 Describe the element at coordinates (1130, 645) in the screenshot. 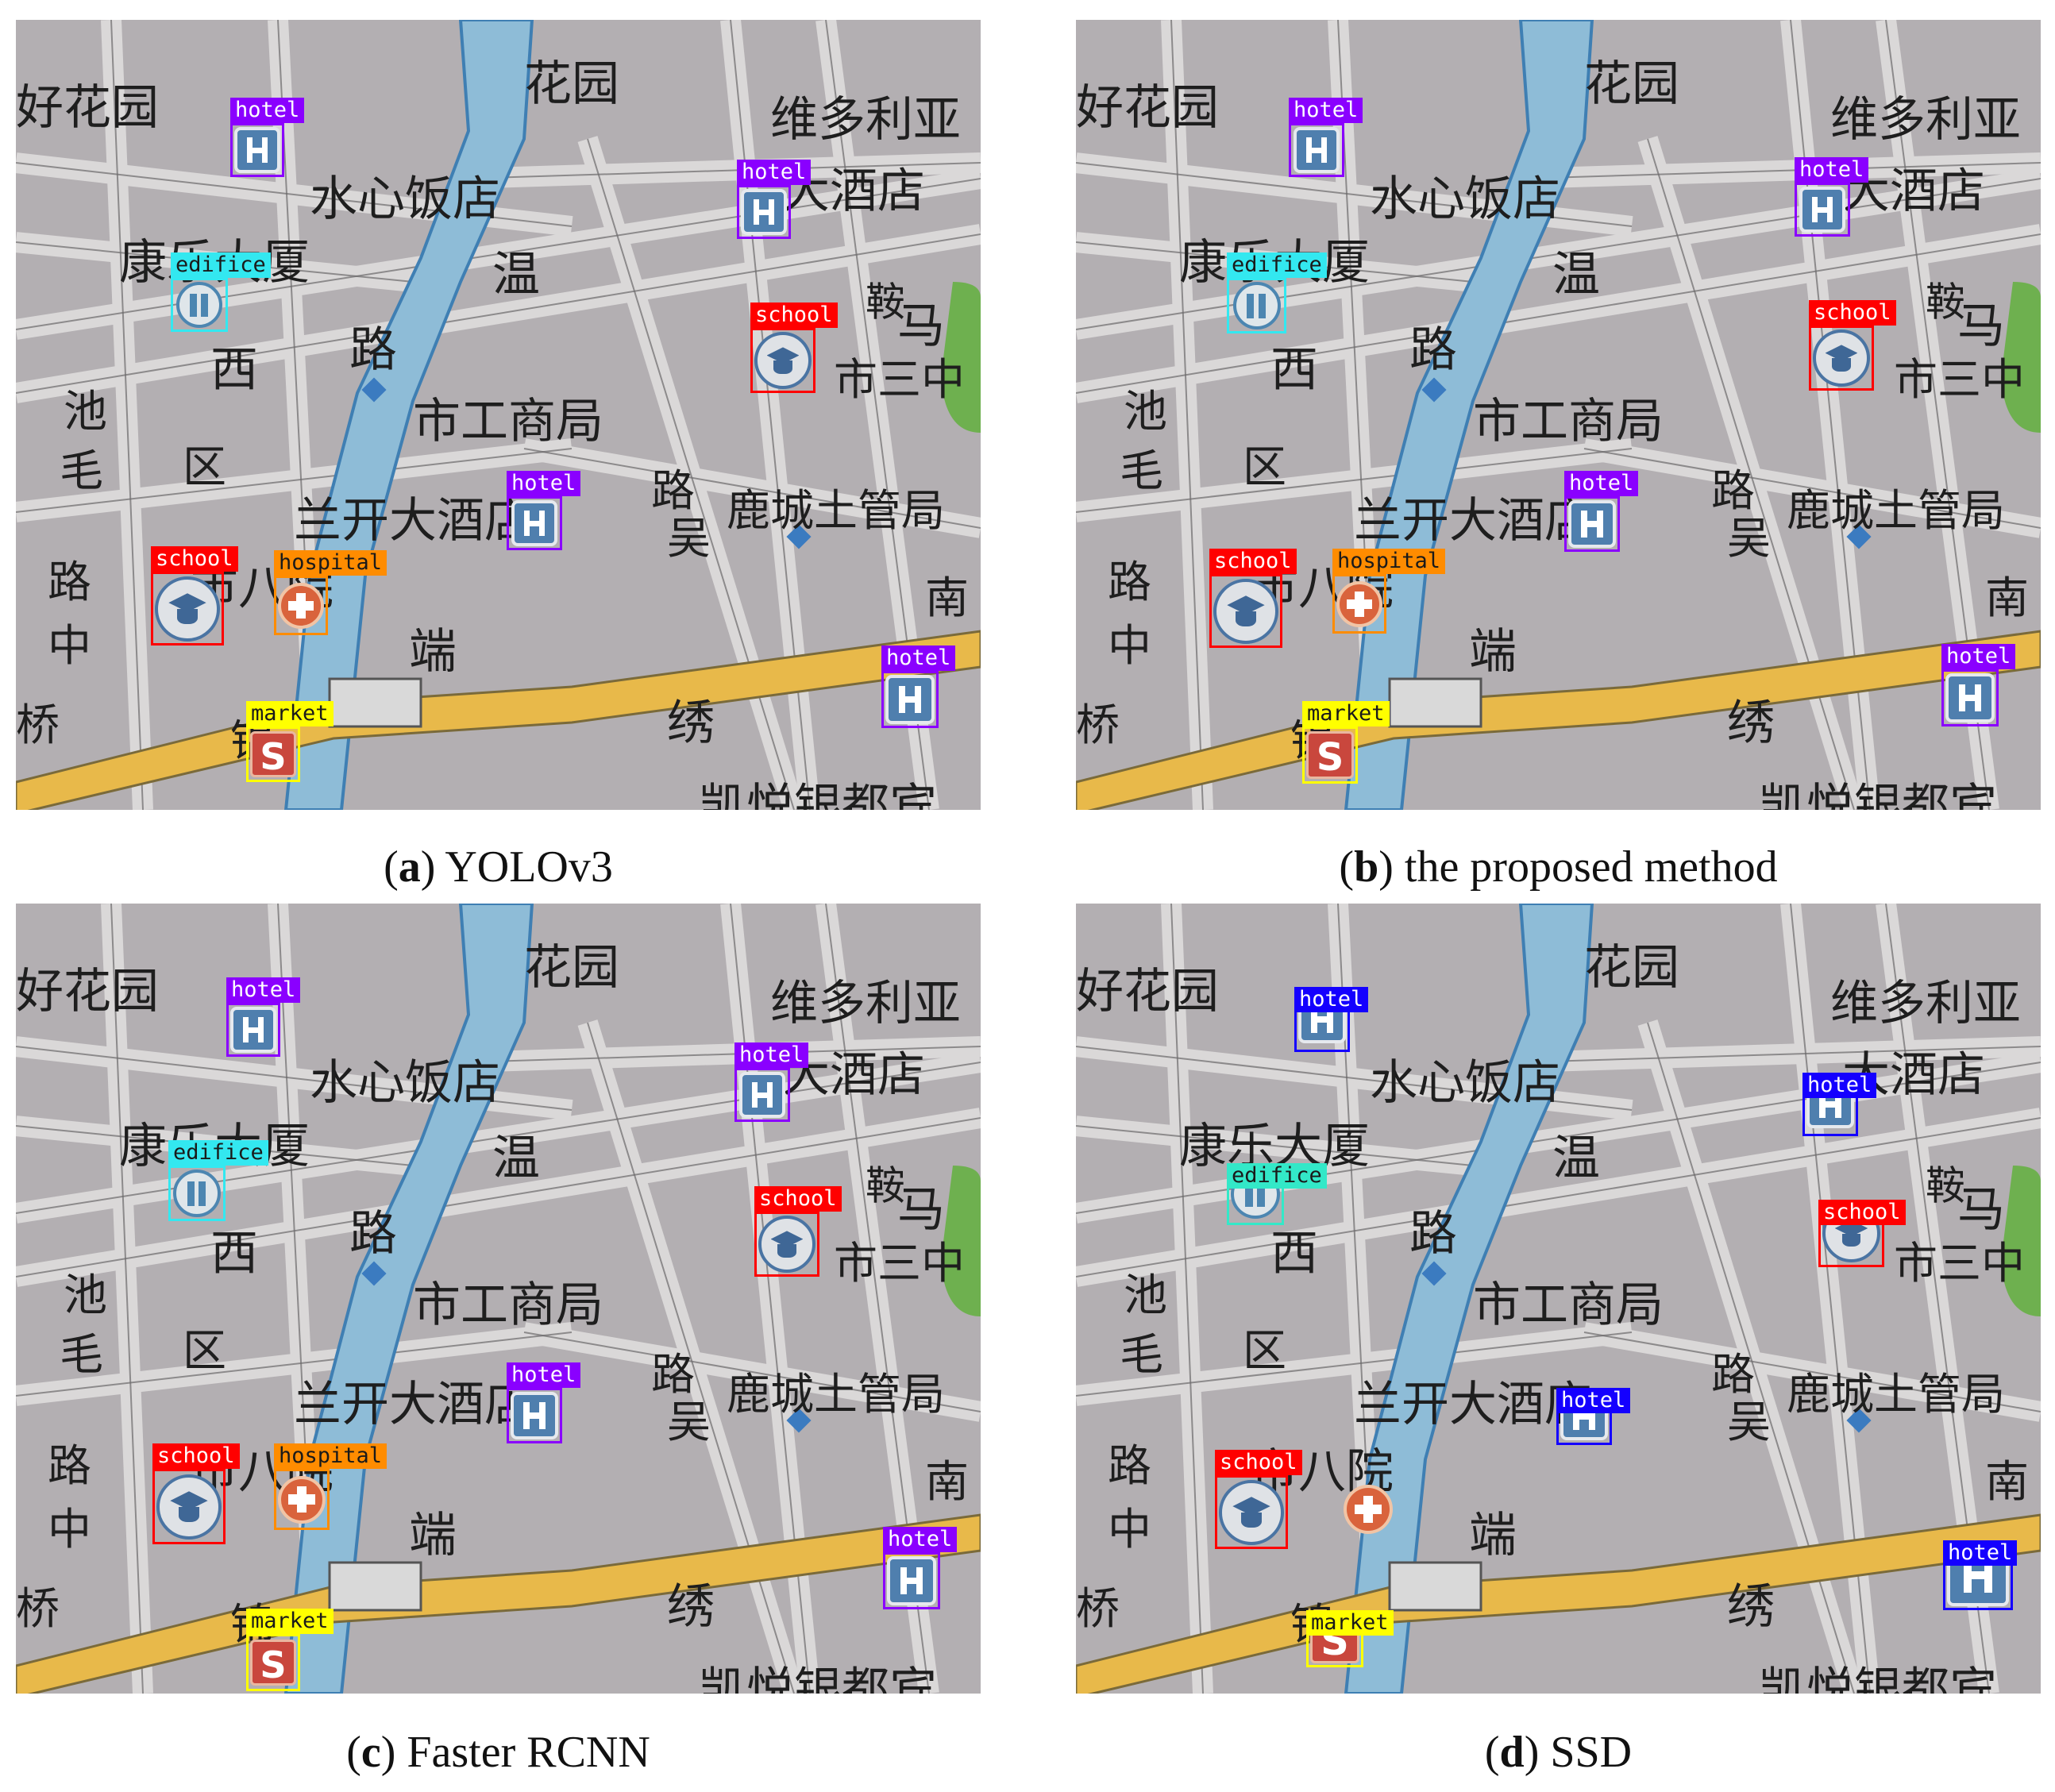

I see `map-label: 中` at that location.